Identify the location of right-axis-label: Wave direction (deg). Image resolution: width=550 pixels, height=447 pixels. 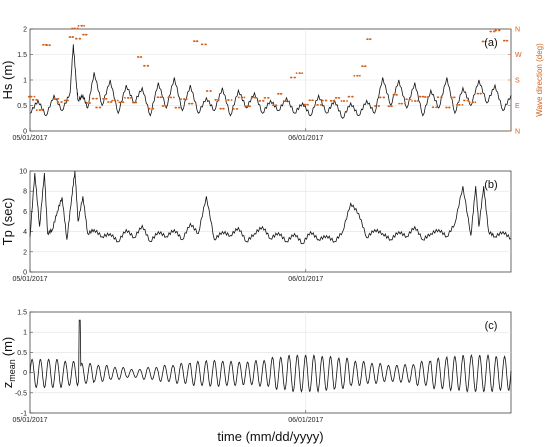
(539, 80).